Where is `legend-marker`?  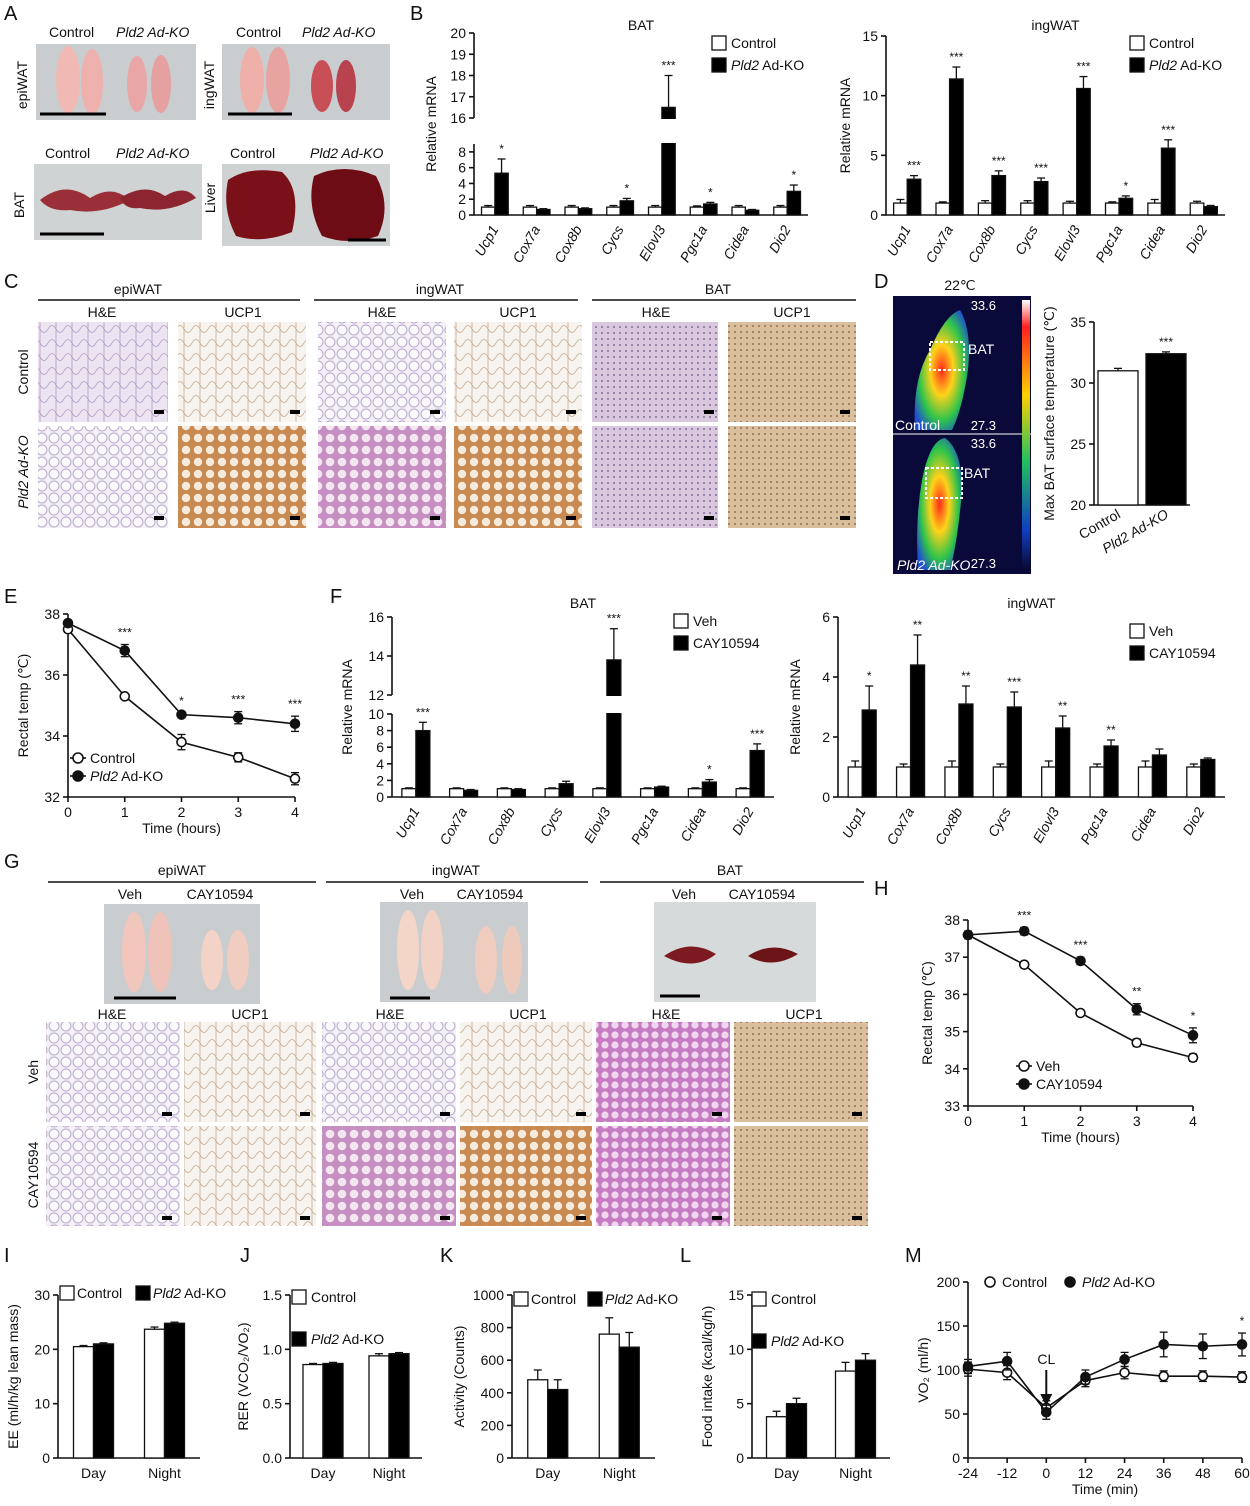 legend-marker is located at coordinates (1070, 1282).